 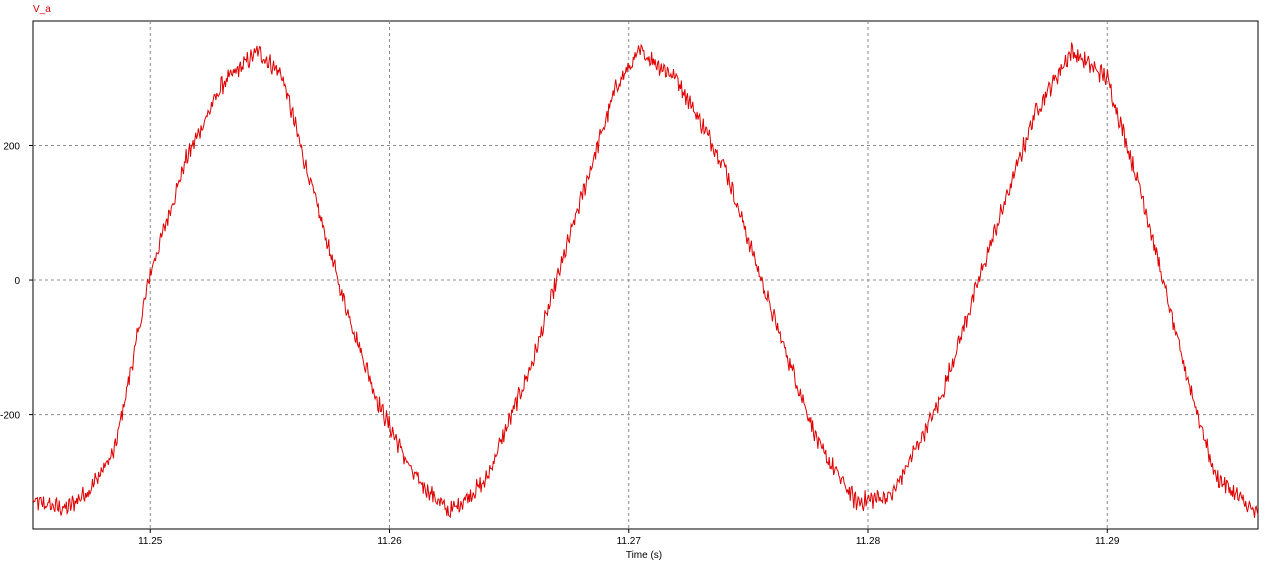 I want to click on y-tick-label: -200, so click(x=10, y=416).